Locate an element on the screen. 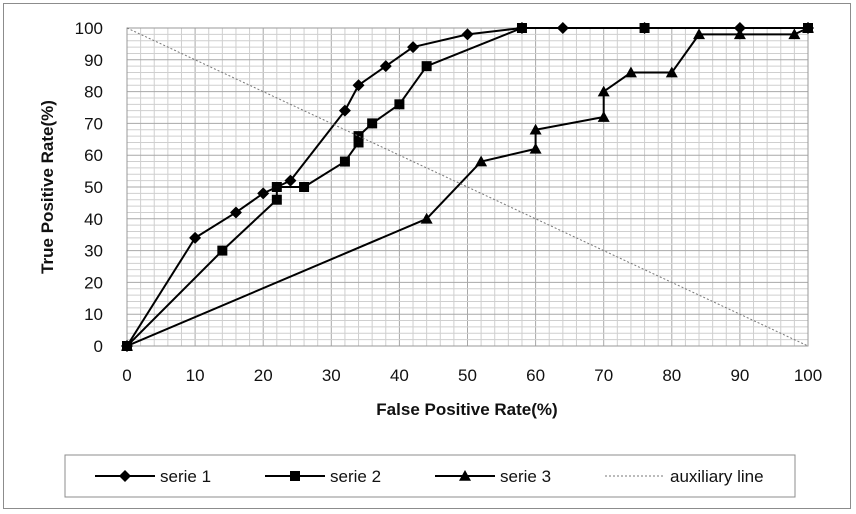 The image size is (856, 514). legend-label: auxiliary line is located at coordinates (717, 476).